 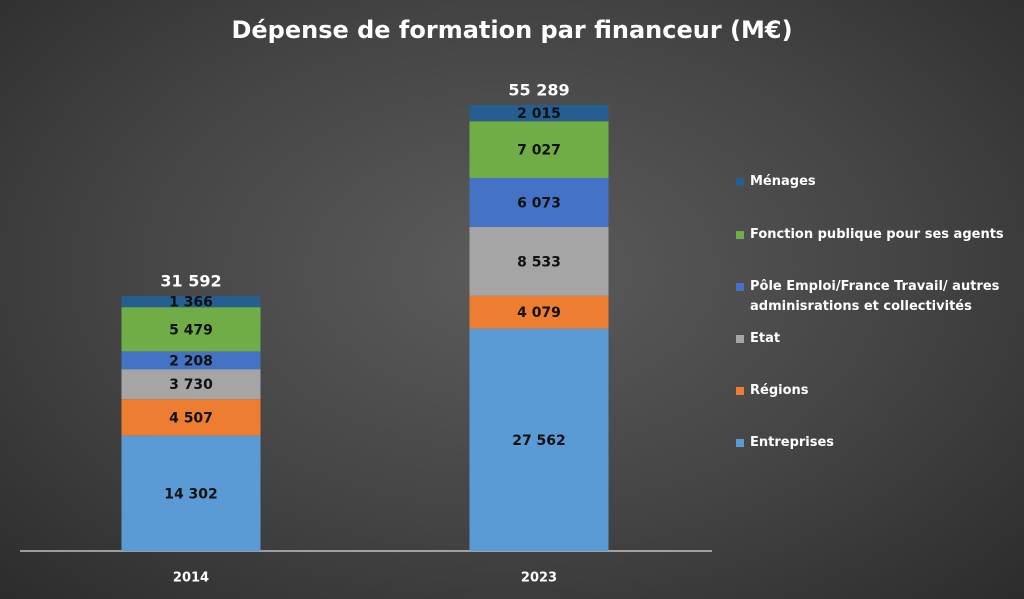 What do you see at coordinates (538, 90) in the screenshot?
I see `total-label: 55 289` at bounding box center [538, 90].